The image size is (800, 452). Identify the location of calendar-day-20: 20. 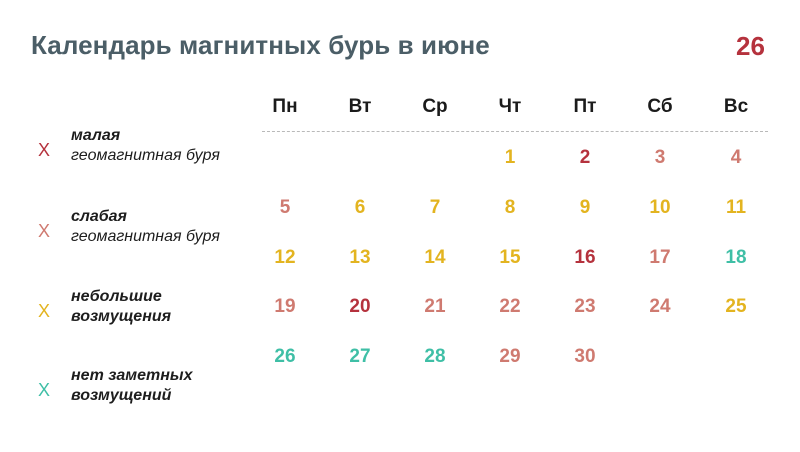
(360, 306).